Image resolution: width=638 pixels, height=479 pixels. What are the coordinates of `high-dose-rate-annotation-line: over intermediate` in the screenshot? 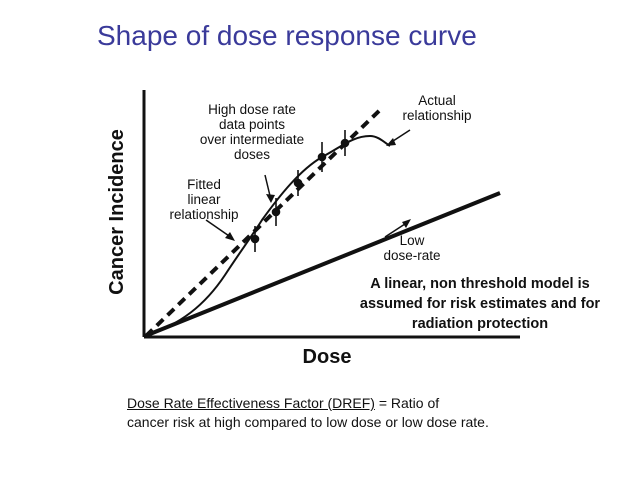 It's located at (252, 139).